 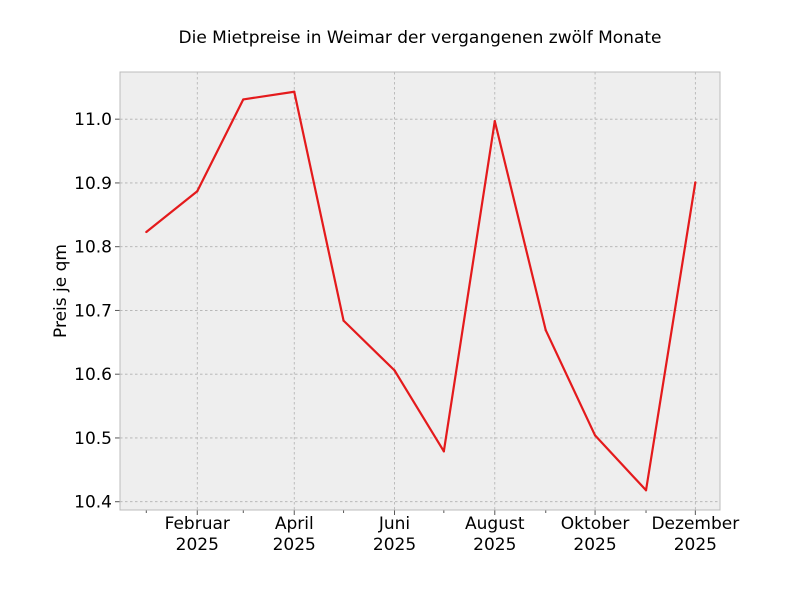 I want to click on y-tick-label: 11.0, so click(x=93, y=120).